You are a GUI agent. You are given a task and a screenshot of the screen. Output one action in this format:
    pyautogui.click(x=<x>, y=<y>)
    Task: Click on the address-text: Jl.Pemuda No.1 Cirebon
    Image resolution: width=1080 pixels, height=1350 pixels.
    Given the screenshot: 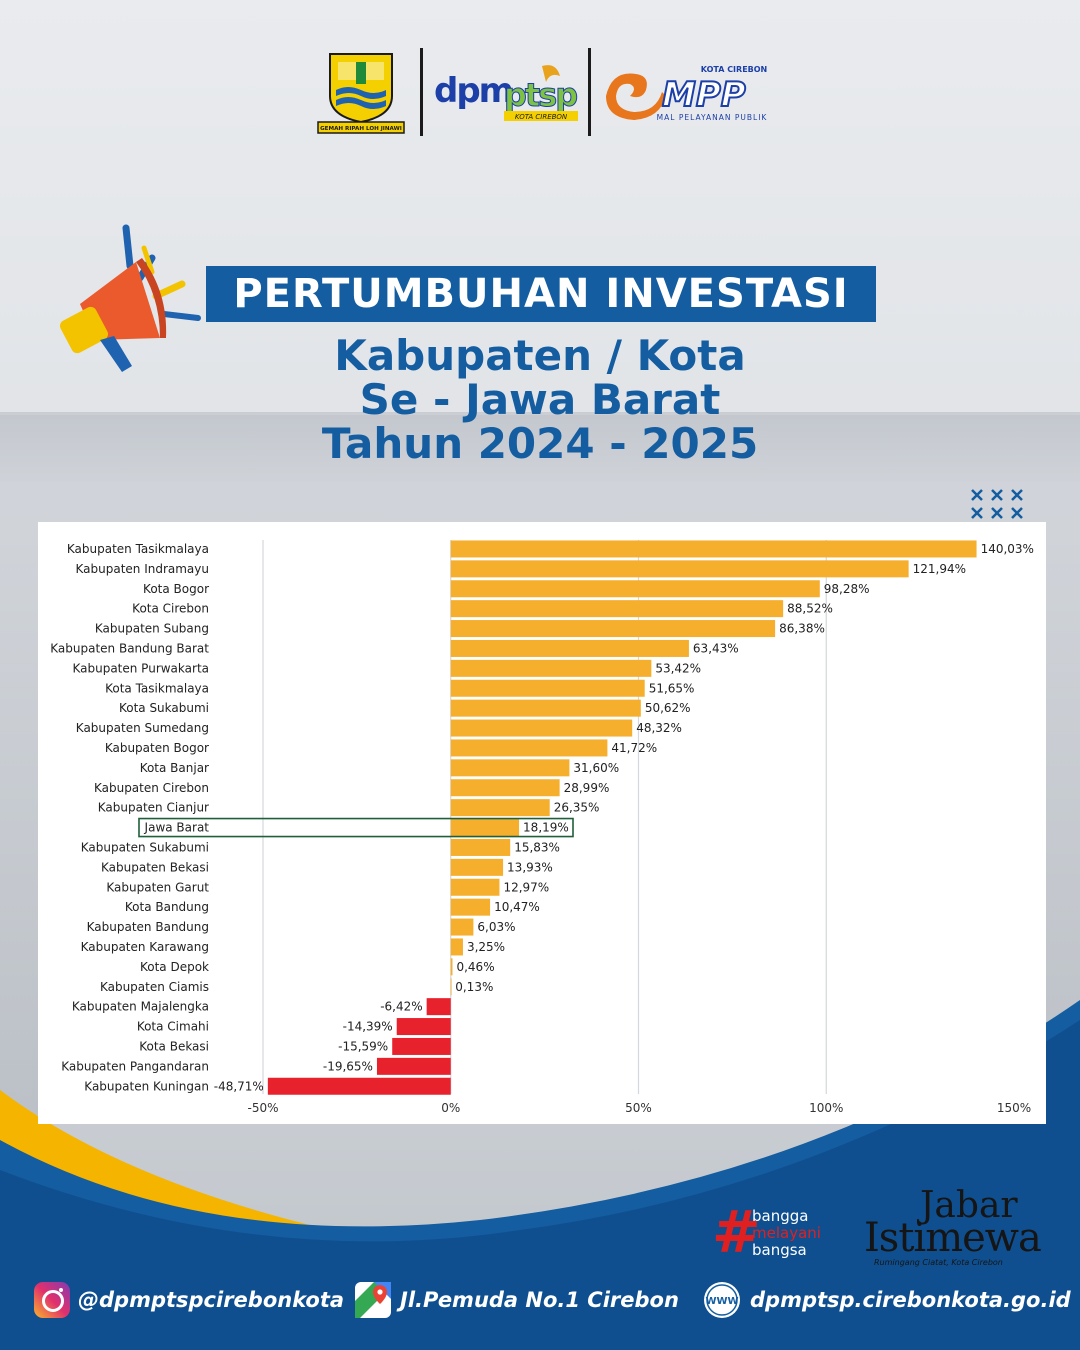 What is the action you would take?
    pyautogui.click(x=539, y=1300)
    